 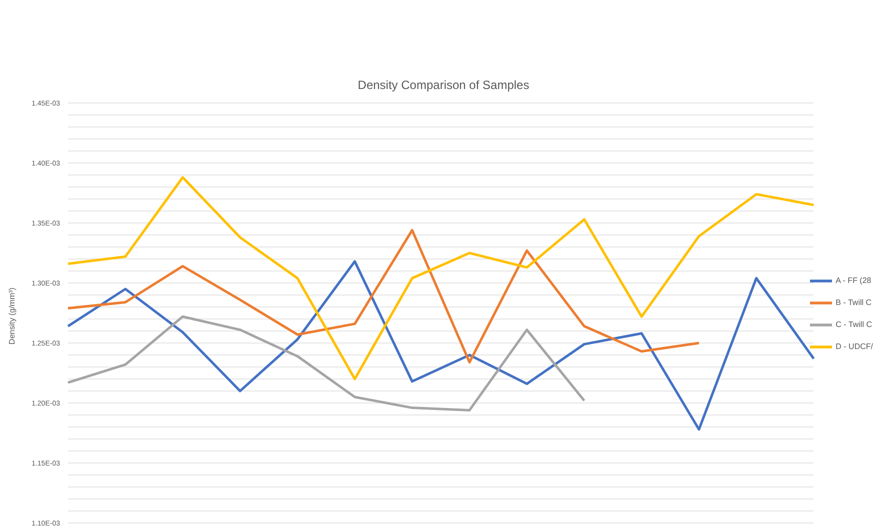 I want to click on legend-label: C - Twill C, so click(x=854, y=324).